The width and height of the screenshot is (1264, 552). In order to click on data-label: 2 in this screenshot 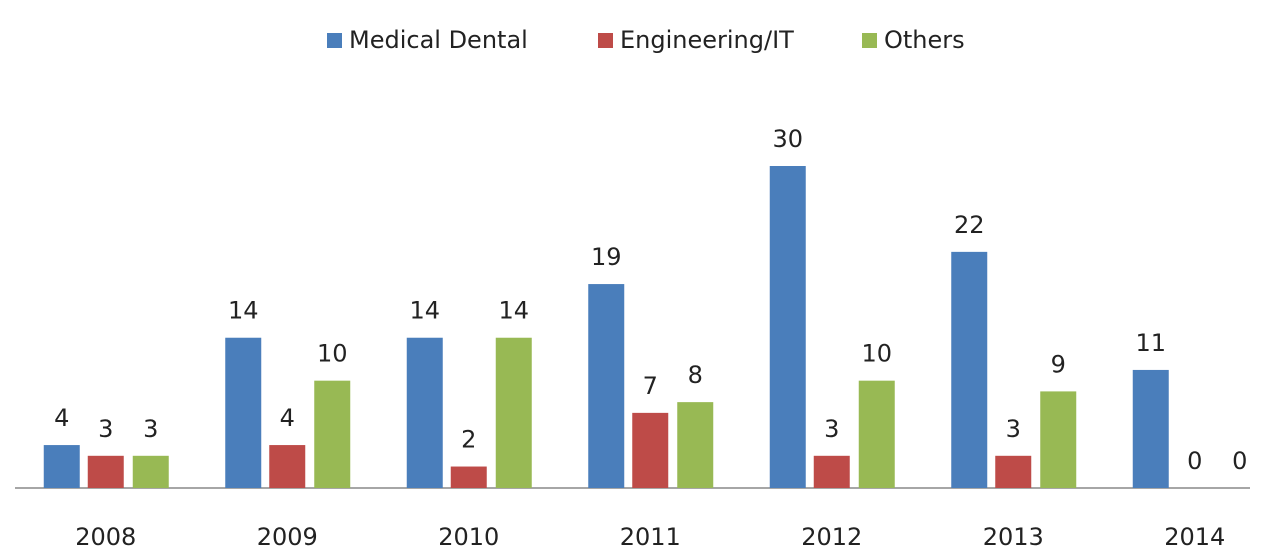, I will do `click(468, 440)`.